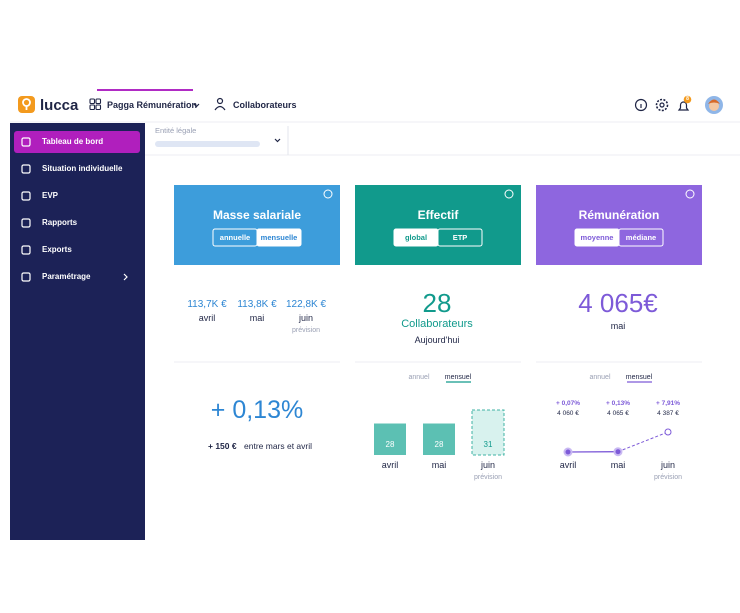  What do you see at coordinates (683, 106) in the screenshot?
I see `notifications-icon` at bounding box center [683, 106].